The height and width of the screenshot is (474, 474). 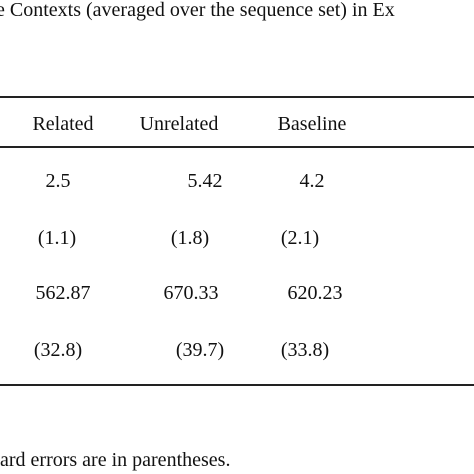 What do you see at coordinates (179, 124) in the screenshot?
I see `column-header: Unrelated` at bounding box center [179, 124].